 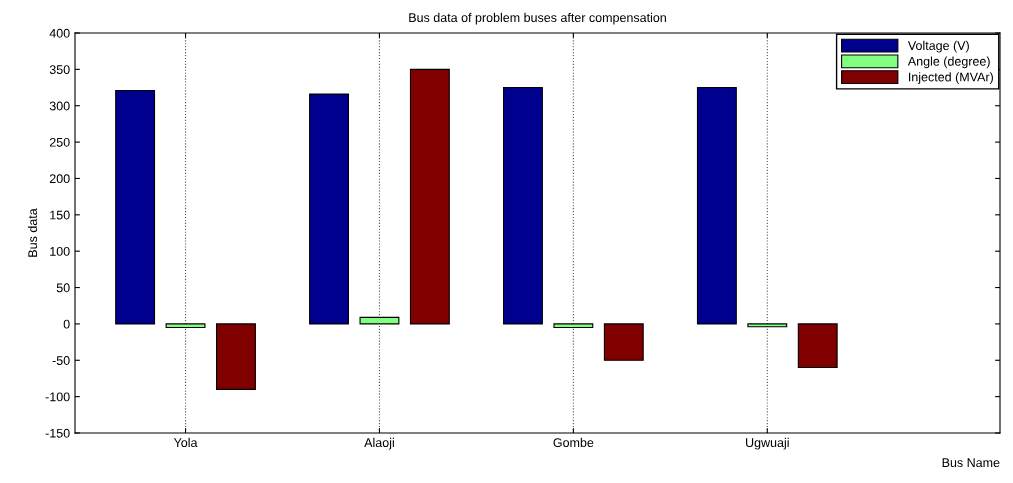 I want to click on y-tick-label: 350, so click(x=59, y=70).